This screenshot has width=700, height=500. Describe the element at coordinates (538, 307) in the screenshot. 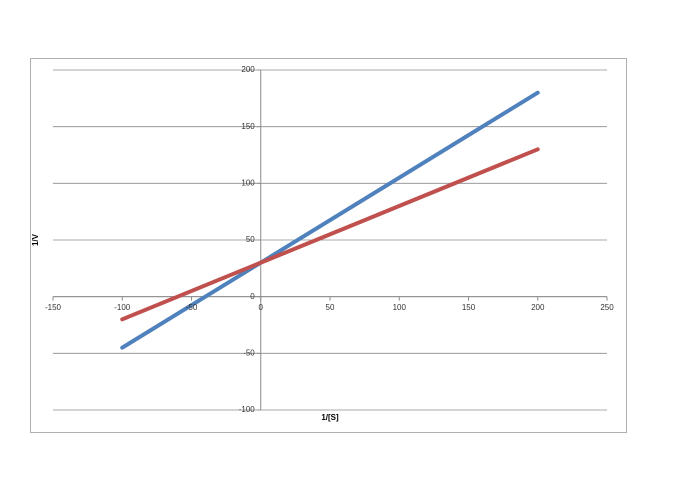

I see `x-tick-label: 200` at that location.